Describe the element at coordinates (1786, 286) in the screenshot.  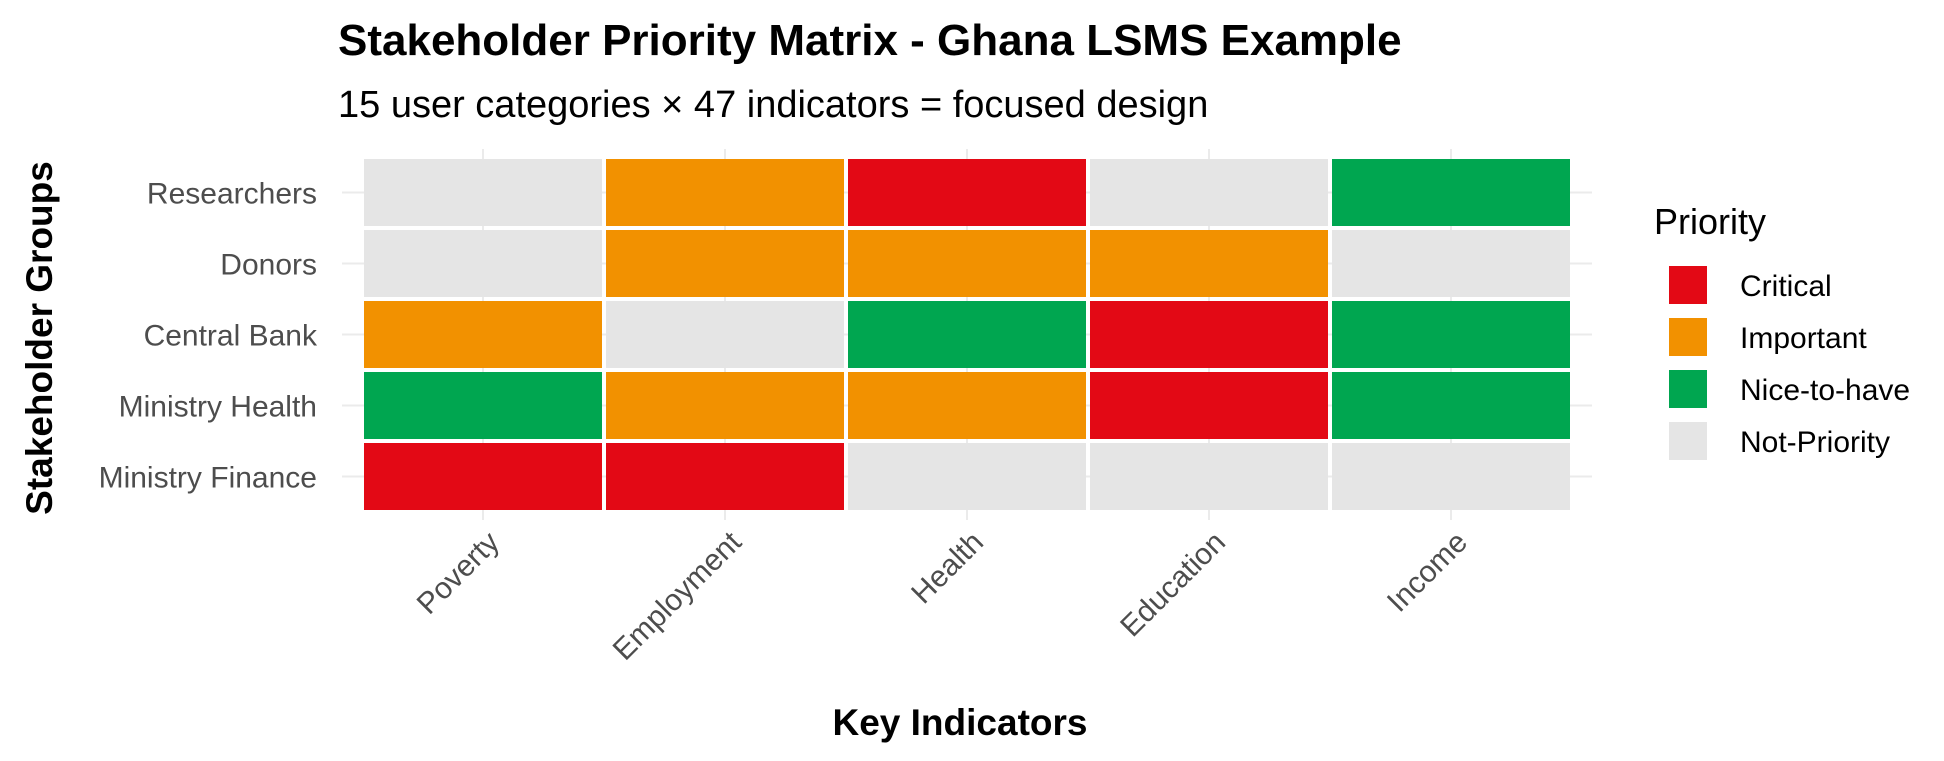
I see `legend-label: Critical` at that location.